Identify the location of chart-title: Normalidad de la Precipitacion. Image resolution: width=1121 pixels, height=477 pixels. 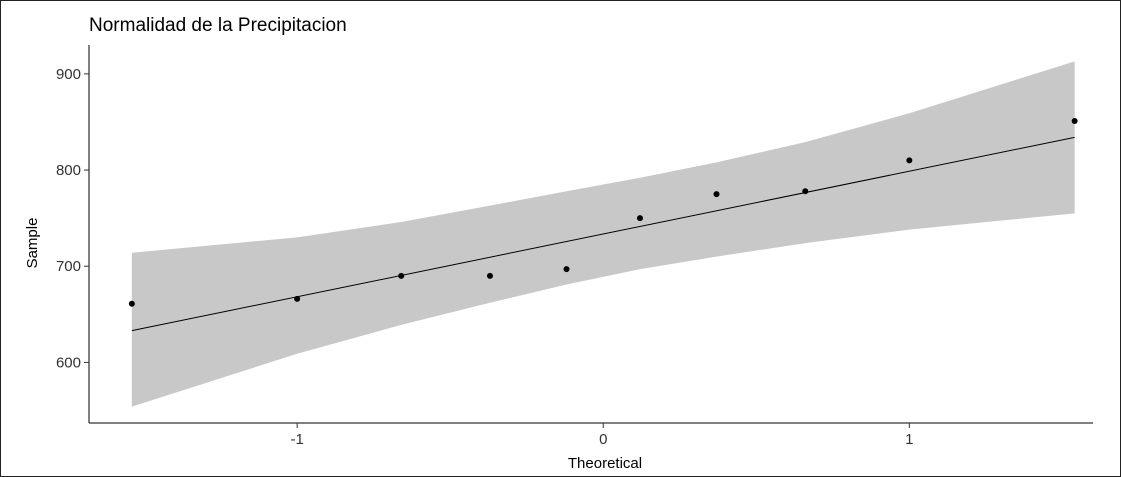
(218, 25).